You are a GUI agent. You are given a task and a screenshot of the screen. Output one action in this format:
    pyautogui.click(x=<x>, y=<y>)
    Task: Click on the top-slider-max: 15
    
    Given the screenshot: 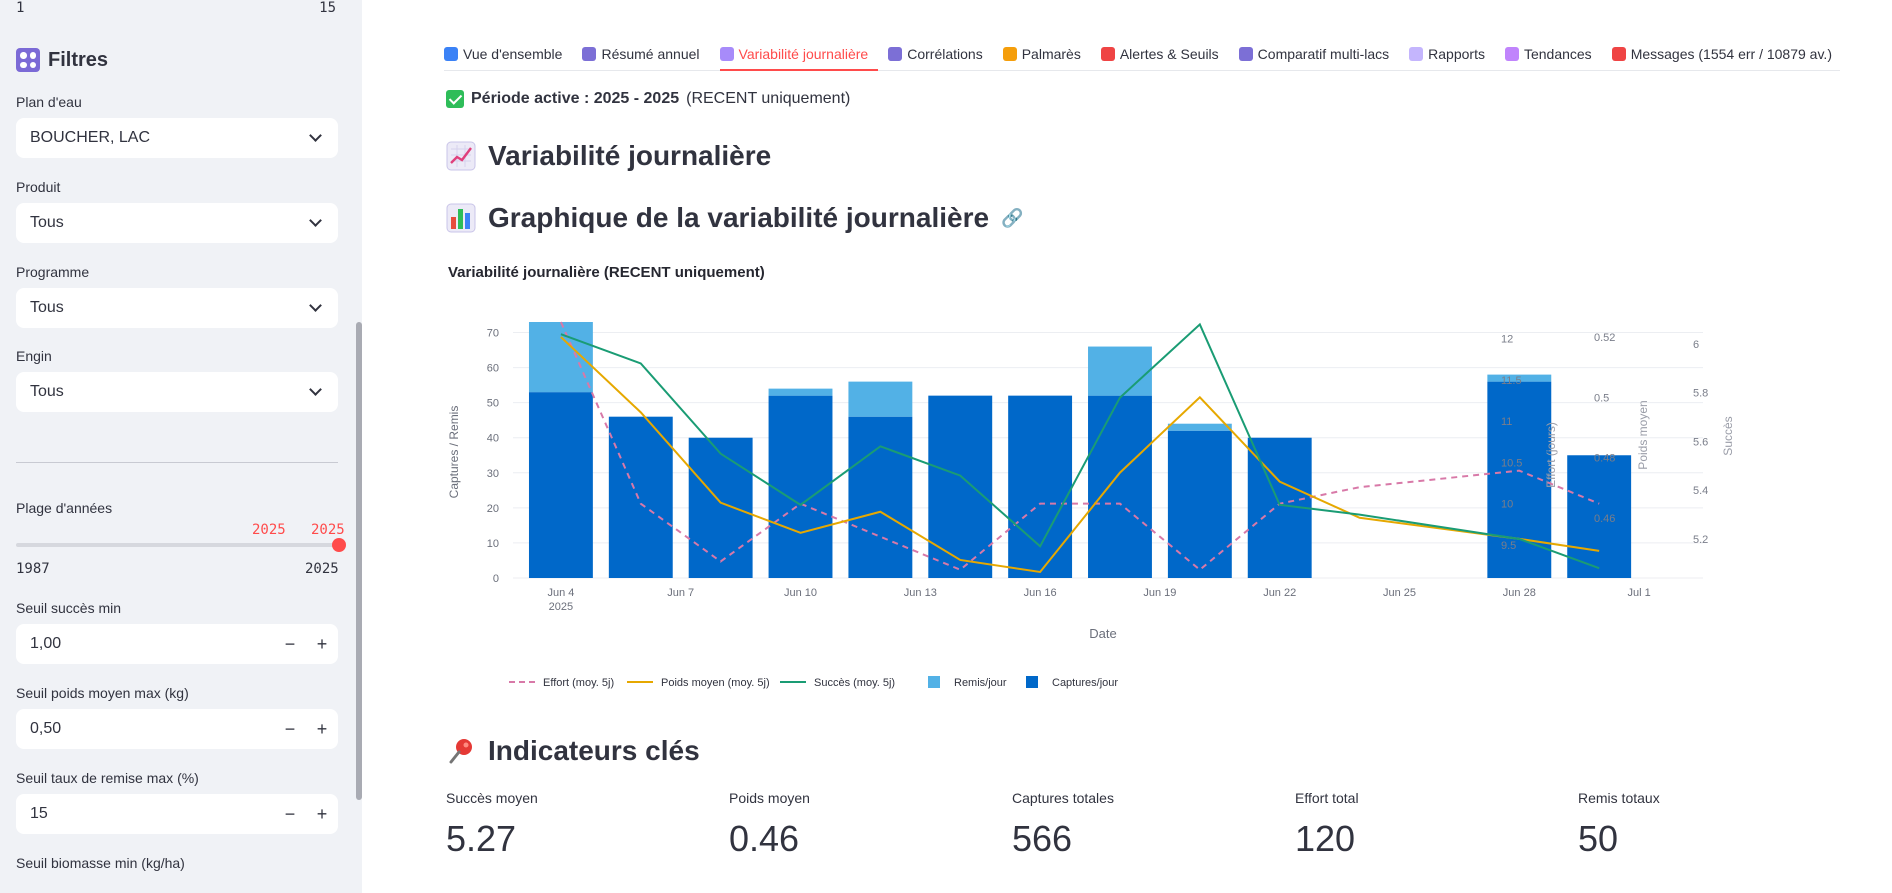 What is the action you would take?
    pyautogui.click(x=327, y=8)
    